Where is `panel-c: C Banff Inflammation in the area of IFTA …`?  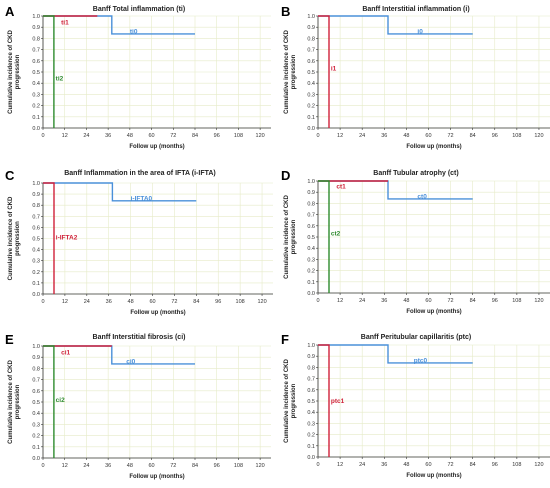
panel-c: C Banff Inflammation in the area of IFTA … is located at coordinates (139, 242).